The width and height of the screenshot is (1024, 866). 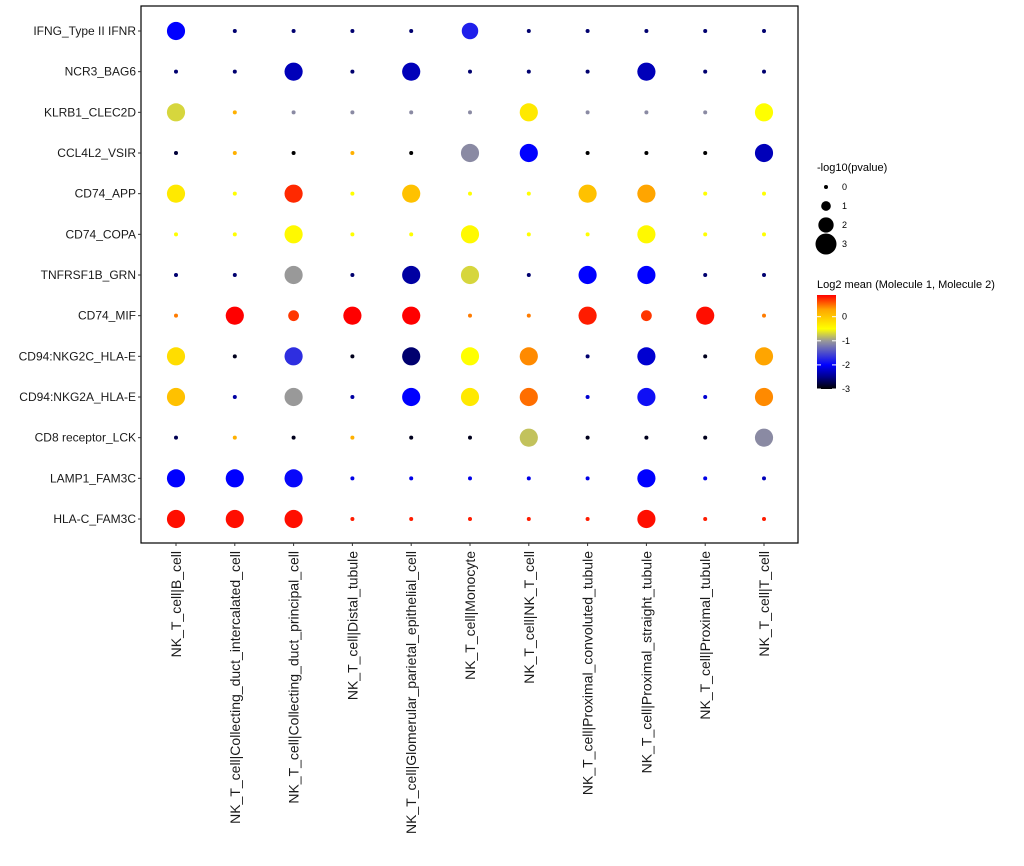 What do you see at coordinates (94, 519) in the screenshot?
I see `y-tick-label: HLA-C_FAM3C` at bounding box center [94, 519].